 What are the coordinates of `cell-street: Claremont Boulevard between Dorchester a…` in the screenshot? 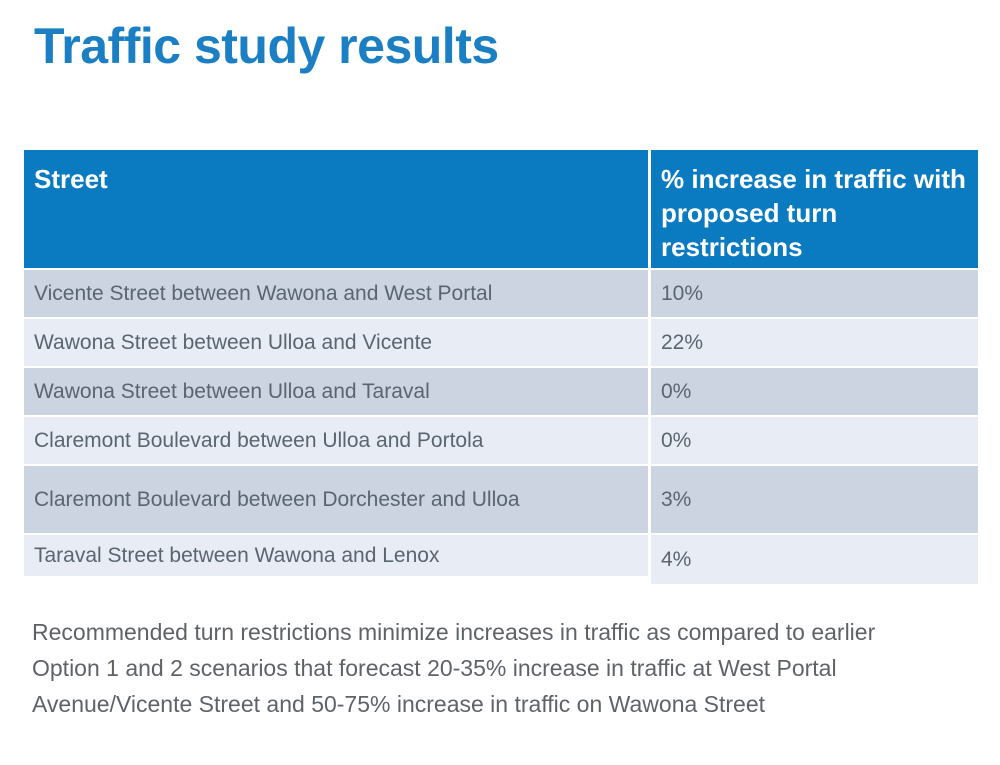 It's located at (336, 499).